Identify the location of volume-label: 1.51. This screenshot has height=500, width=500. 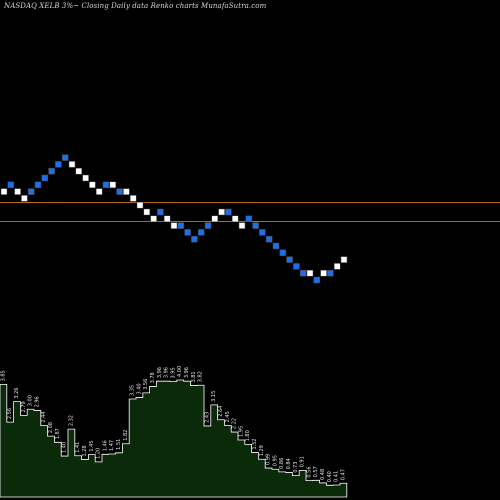
(119, 444).